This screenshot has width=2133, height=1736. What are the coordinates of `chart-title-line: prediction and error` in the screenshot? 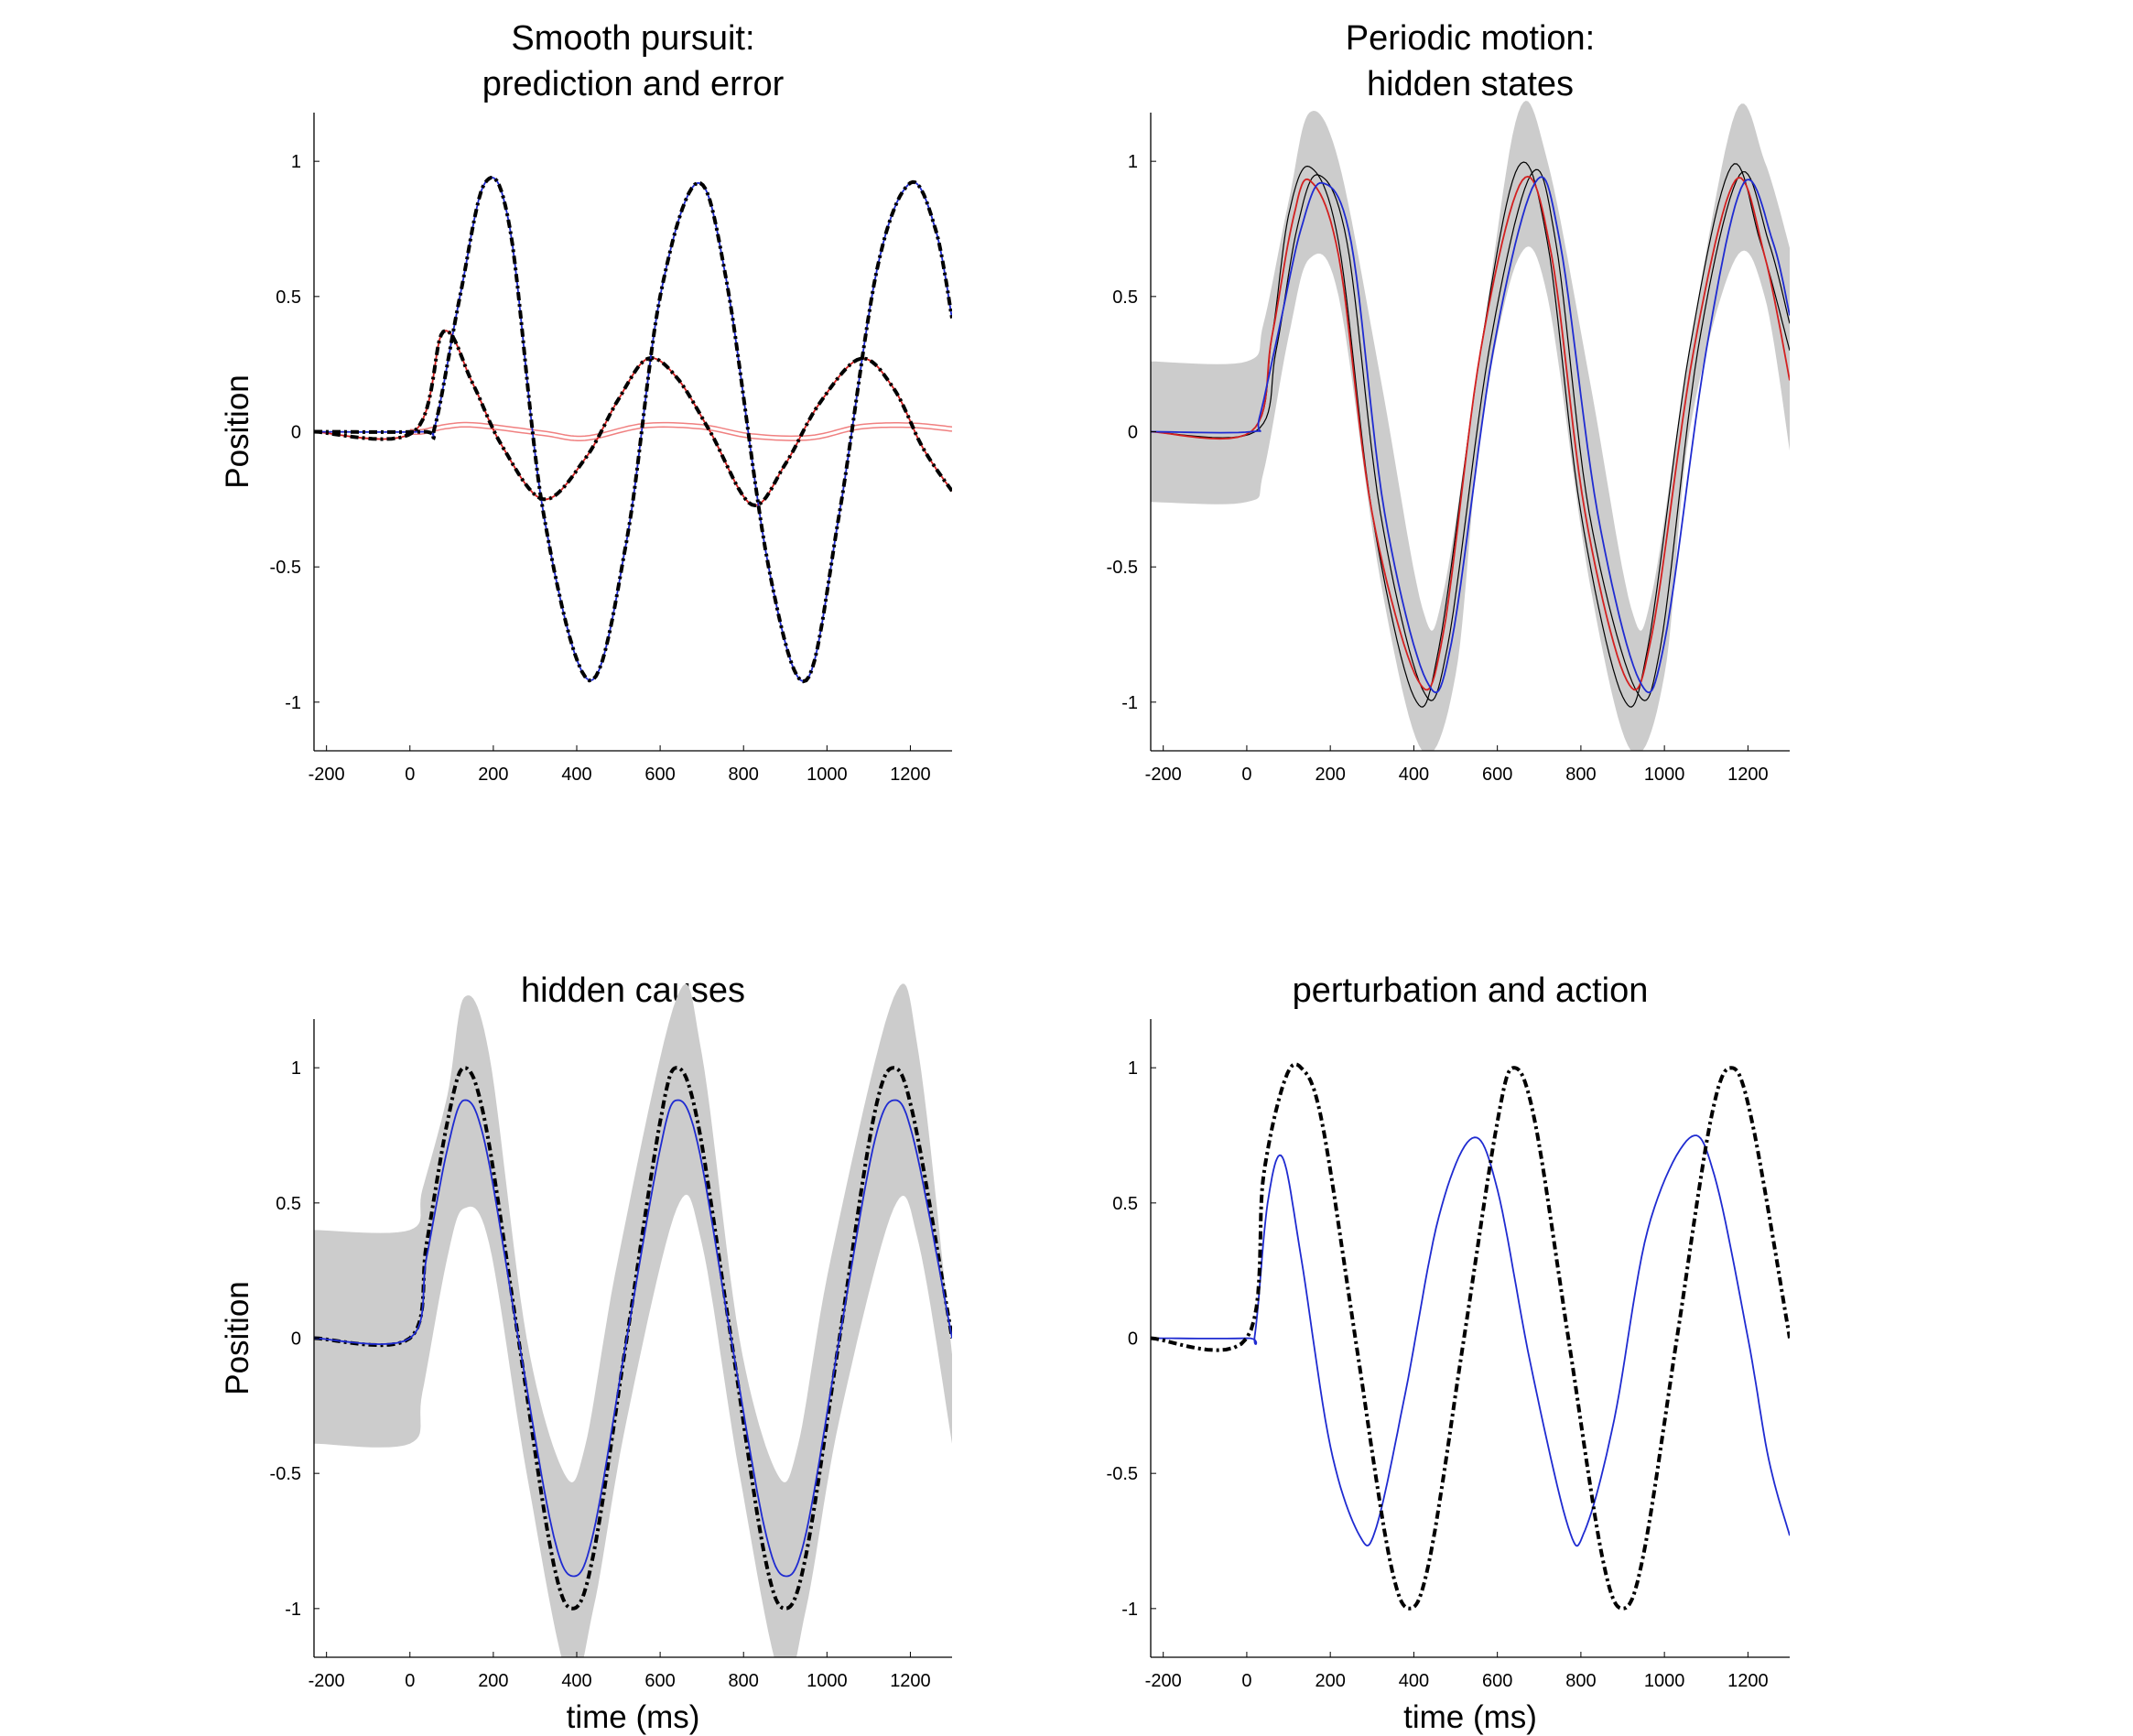 It's located at (633, 84).